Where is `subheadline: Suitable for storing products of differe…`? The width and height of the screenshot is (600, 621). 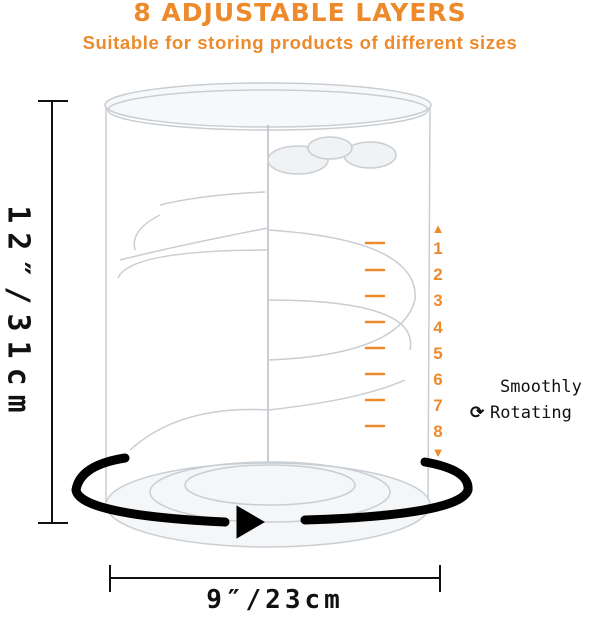
subheadline: Suitable for storing products of differe… is located at coordinates (300, 42).